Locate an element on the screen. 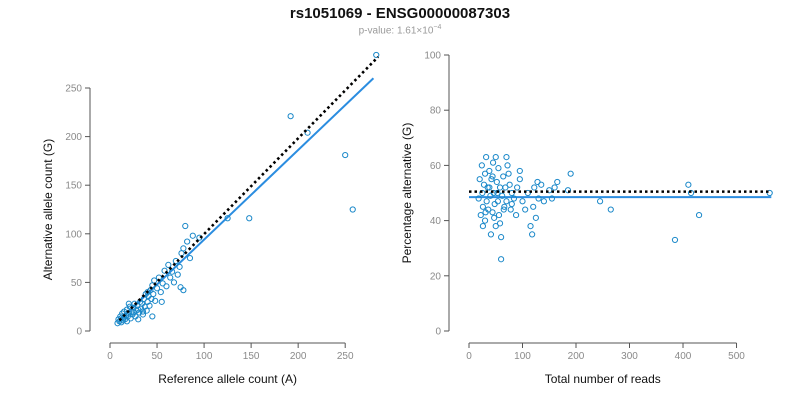 The image size is (800, 400). chart-title: rs1051069 - ENSG00000087303 is located at coordinates (400, 13).